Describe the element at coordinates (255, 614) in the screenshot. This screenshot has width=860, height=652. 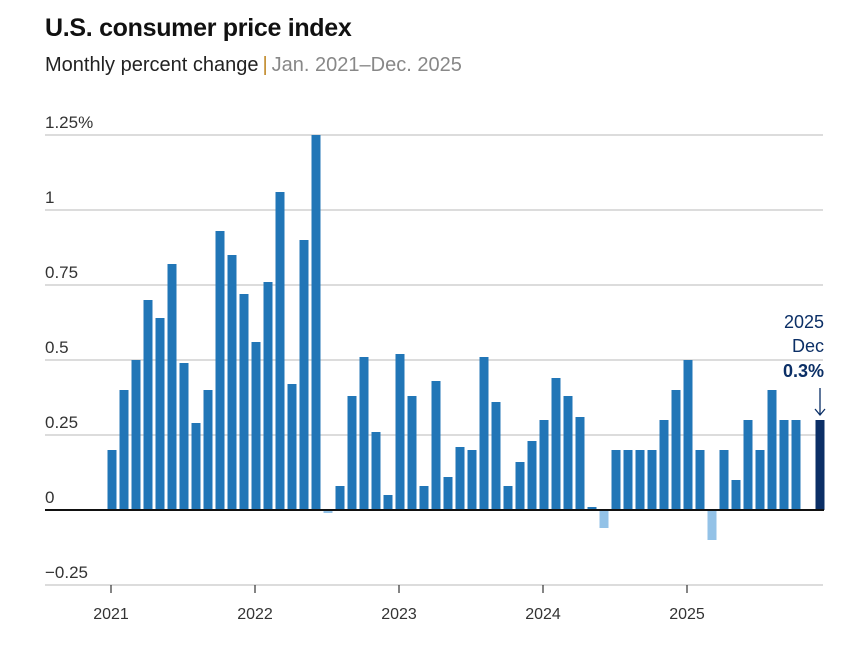
I see `x-tick-label: 2022` at that location.